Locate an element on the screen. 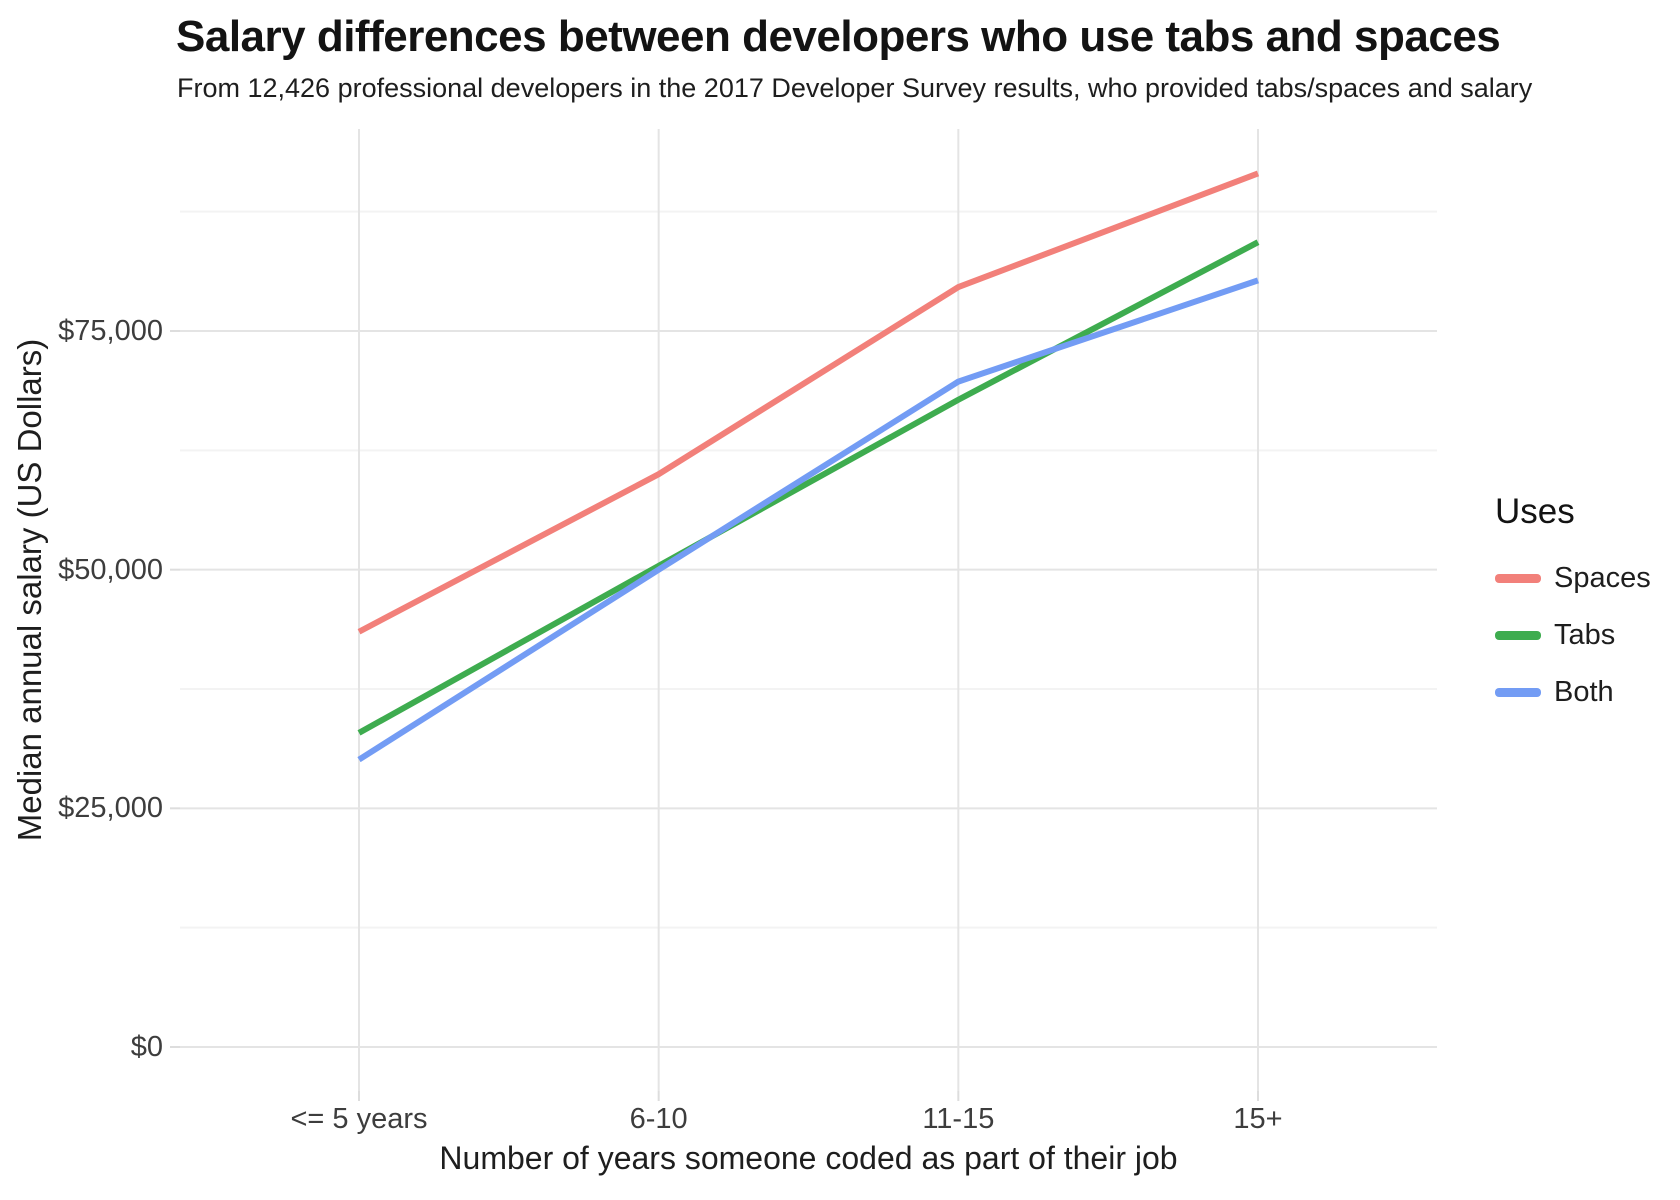 Image resolution: width=1680 pixels, height=1200 pixels. x-tick-label: 6-10 is located at coordinates (658, 1119).